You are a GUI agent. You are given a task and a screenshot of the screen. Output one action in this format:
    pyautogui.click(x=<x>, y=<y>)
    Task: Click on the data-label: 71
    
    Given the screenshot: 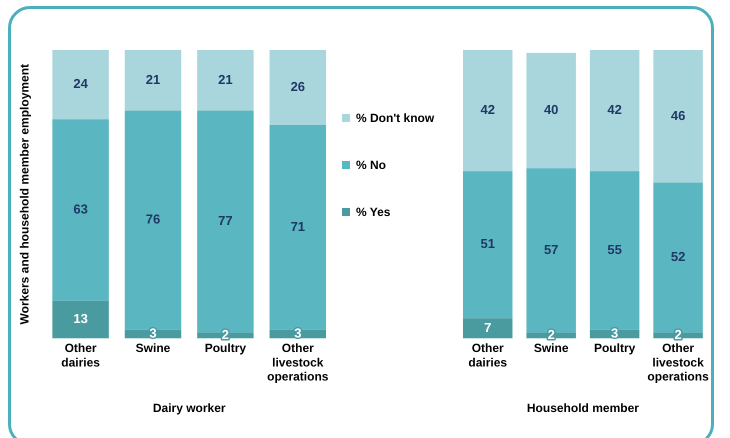 What is the action you would take?
    pyautogui.click(x=298, y=226)
    